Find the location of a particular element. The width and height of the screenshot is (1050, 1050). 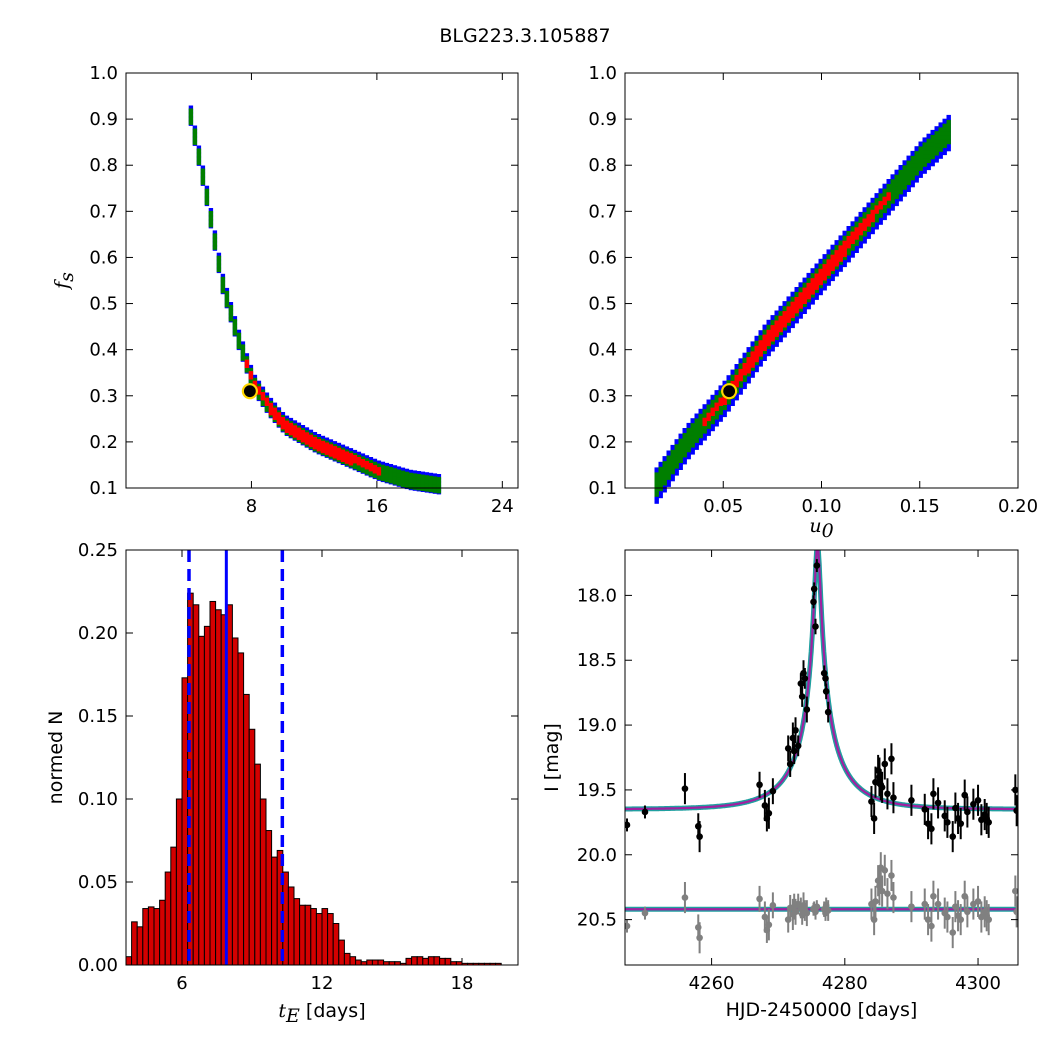

plot-frame is located at coordinates (821, 757).